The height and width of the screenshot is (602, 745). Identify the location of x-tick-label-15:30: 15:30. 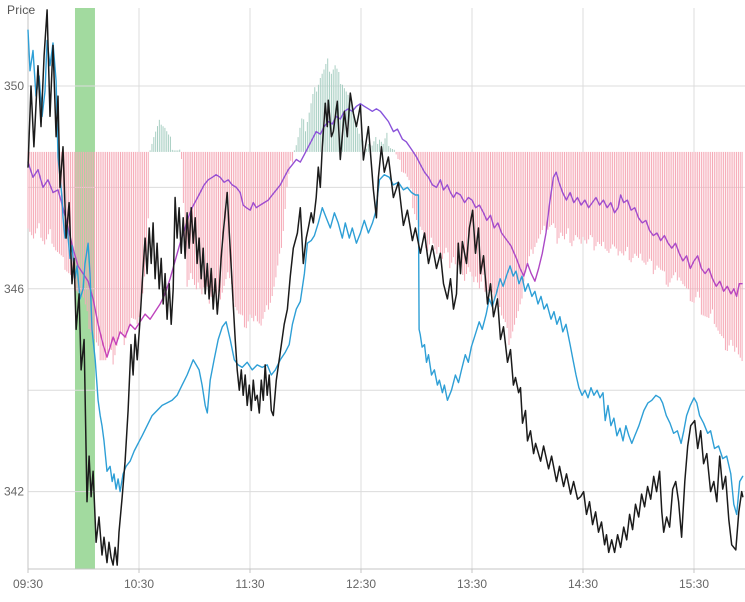
(694, 584).